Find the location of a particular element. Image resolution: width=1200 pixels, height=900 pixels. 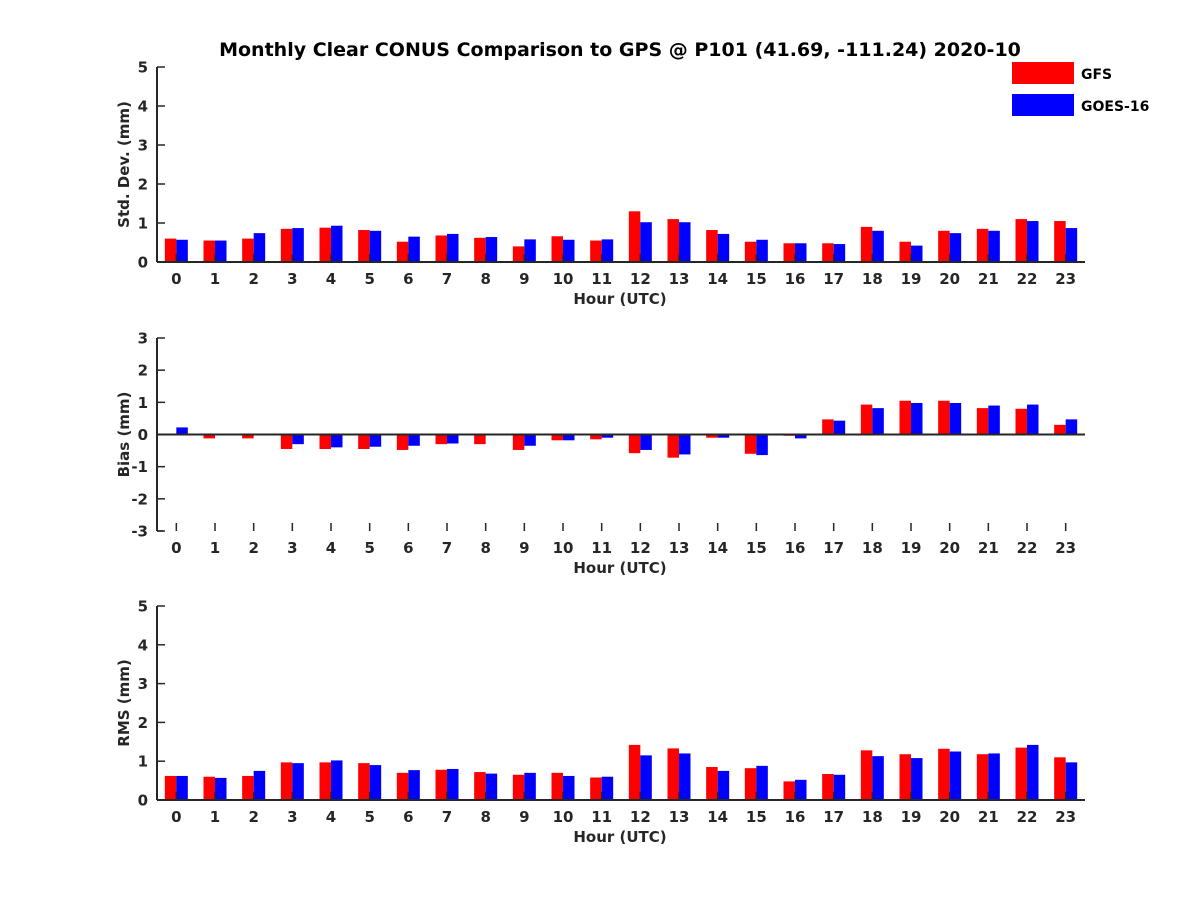

xtick-label-std-7: 7 is located at coordinates (447, 279).